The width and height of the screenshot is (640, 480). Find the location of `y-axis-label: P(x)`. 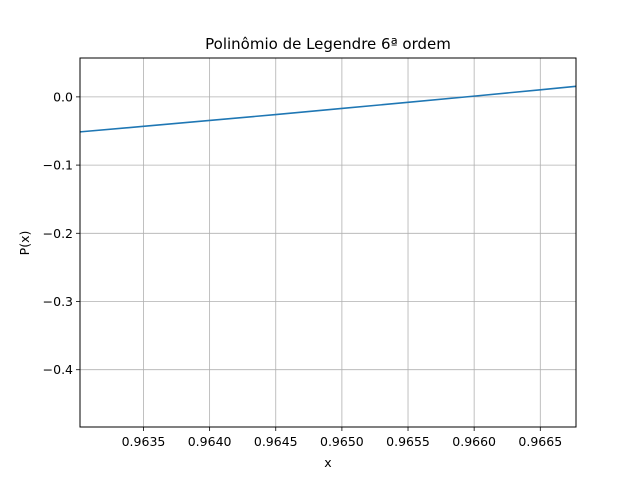

y-axis-label: P(x) is located at coordinates (24, 243).